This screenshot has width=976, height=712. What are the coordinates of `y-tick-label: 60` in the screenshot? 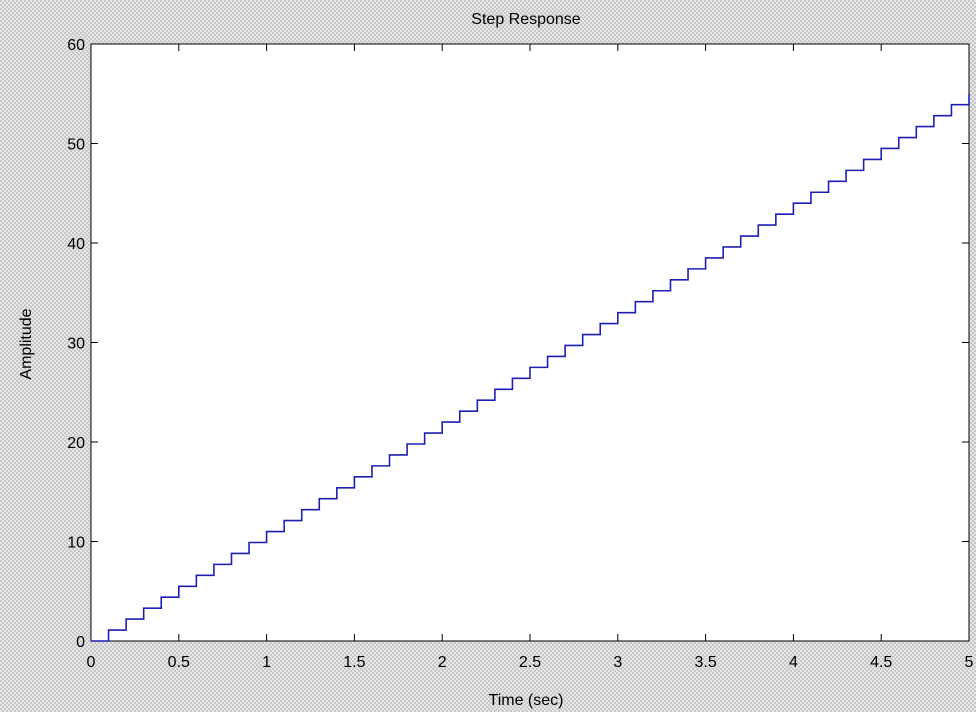 It's located at (76, 45).